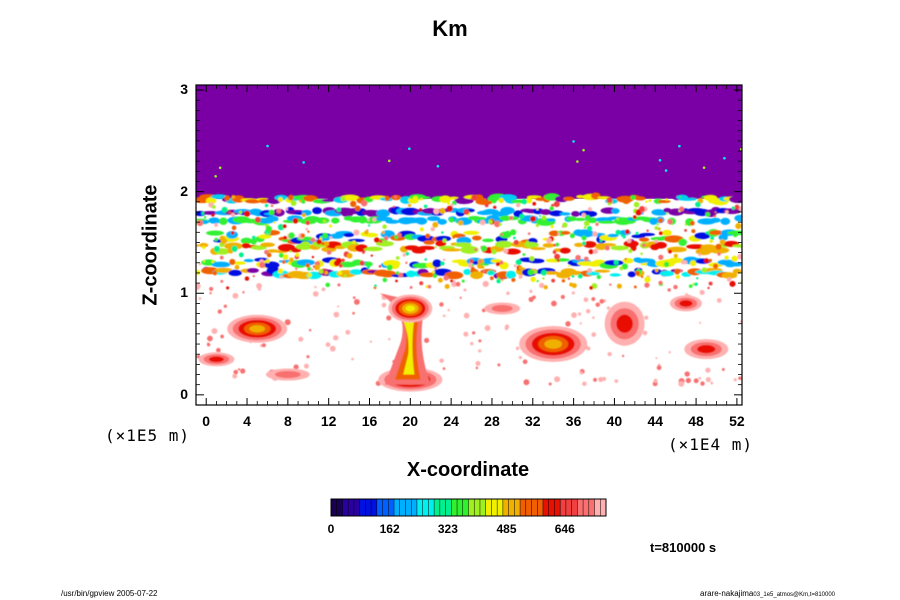  What do you see at coordinates (624, 323) in the screenshot?
I see `plume-layer` at bounding box center [624, 323].